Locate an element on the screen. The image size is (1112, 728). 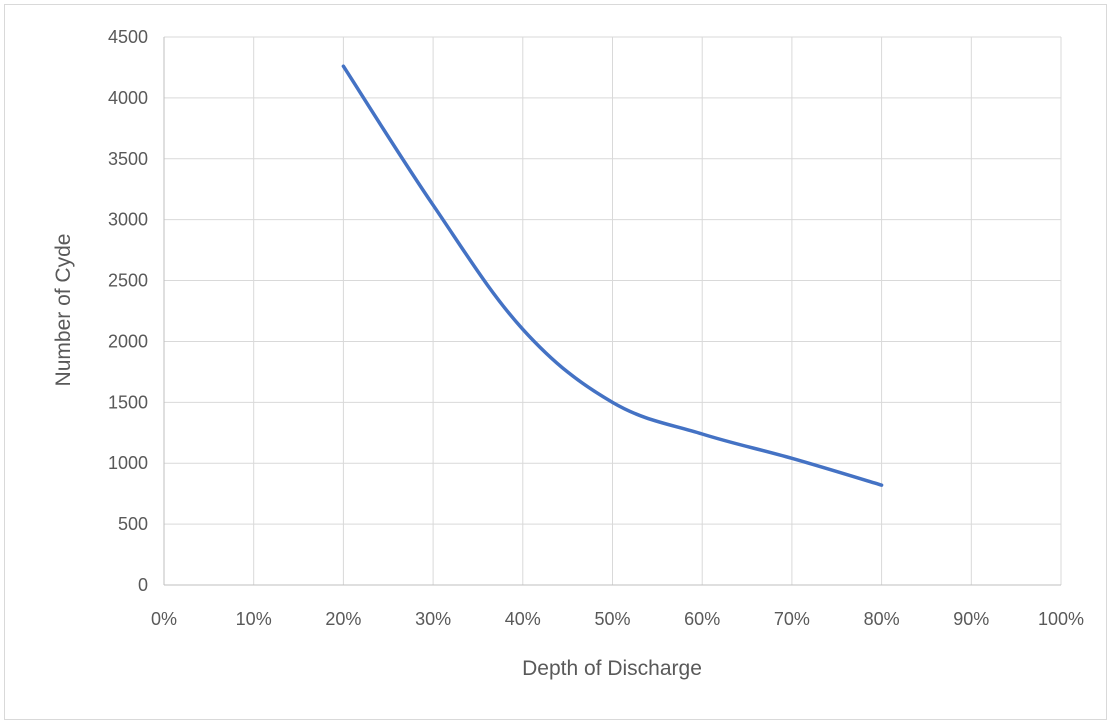
y-tick-label: 3000 is located at coordinates (128, 220).